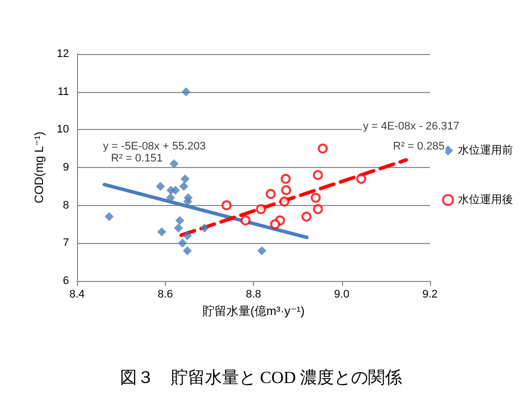  What do you see at coordinates (65, 168) in the screenshot?
I see `y-tick-label: 9` at bounding box center [65, 168].